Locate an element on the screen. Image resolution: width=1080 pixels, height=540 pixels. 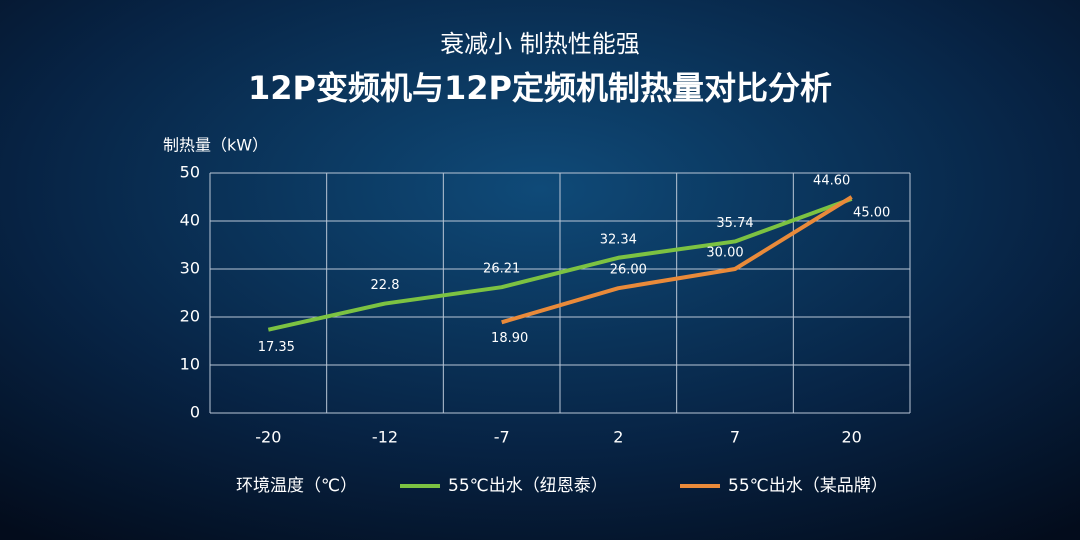
data-label: 30.00 is located at coordinates (724, 253).